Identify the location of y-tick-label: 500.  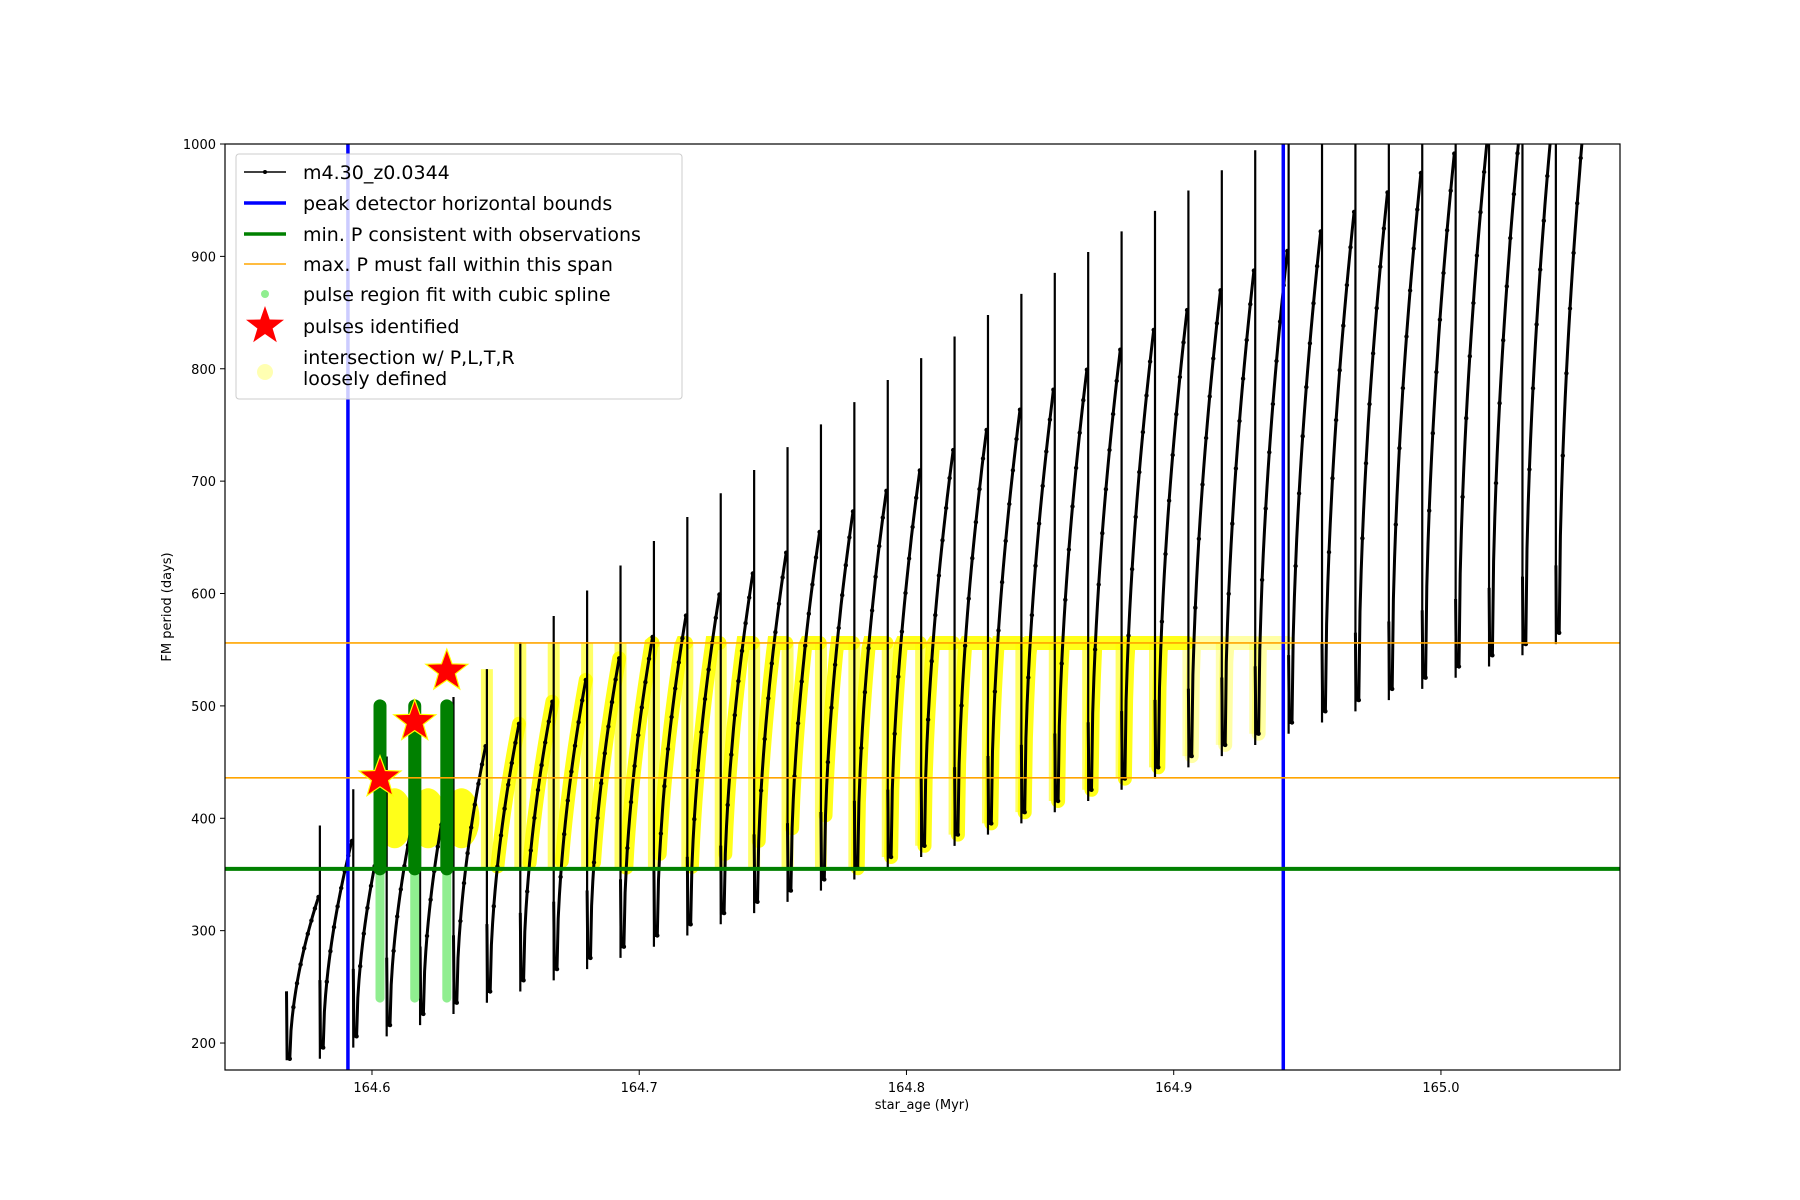
(203, 707).